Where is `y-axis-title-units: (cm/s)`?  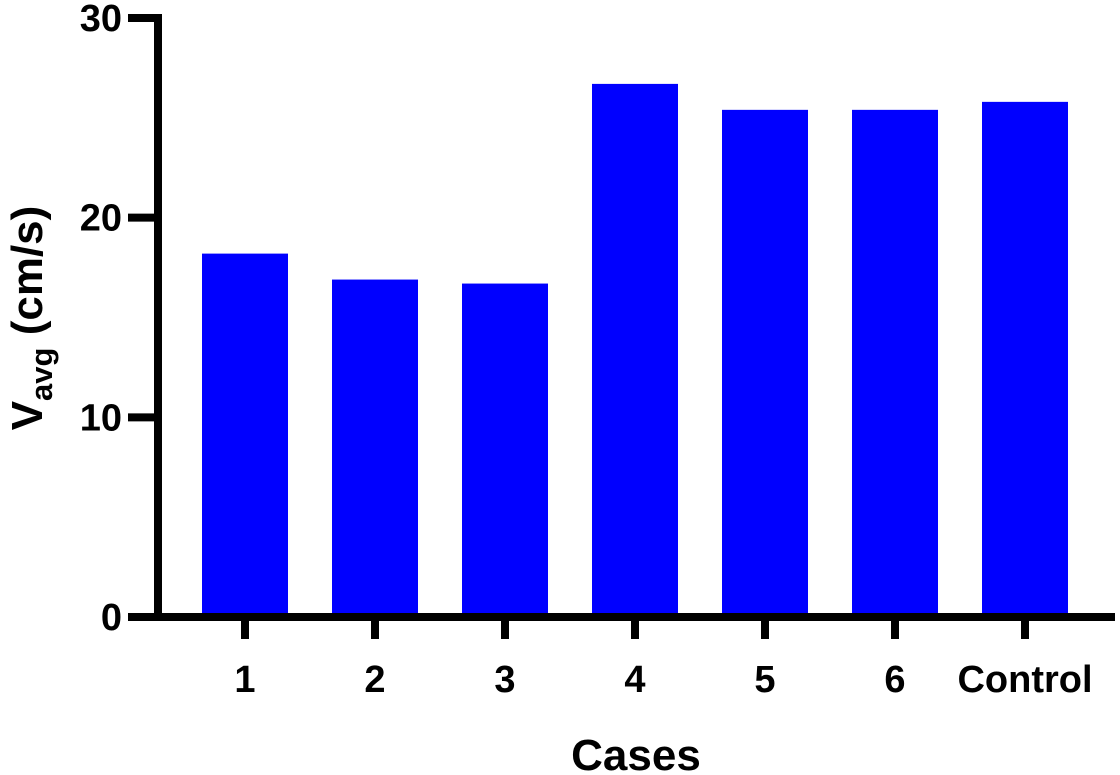
y-axis-title-units: (cm/s) is located at coordinates (27, 277).